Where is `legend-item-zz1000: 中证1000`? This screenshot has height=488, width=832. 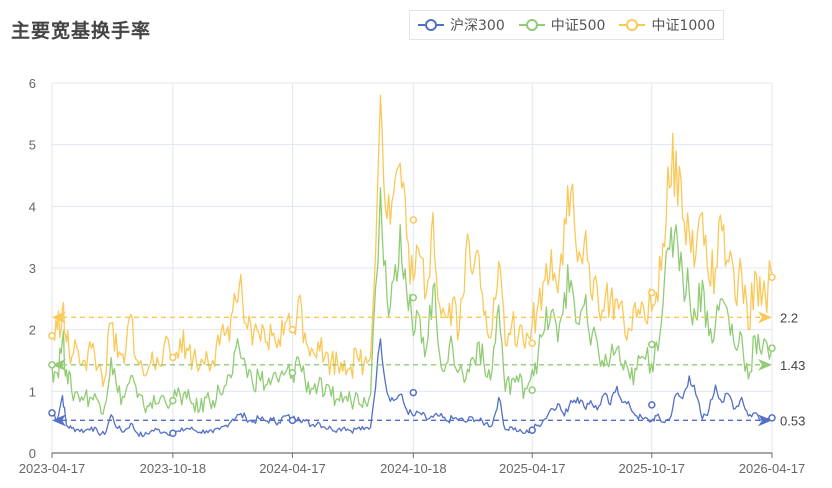
legend-item-zz1000: 中证1000 is located at coordinates (667, 25).